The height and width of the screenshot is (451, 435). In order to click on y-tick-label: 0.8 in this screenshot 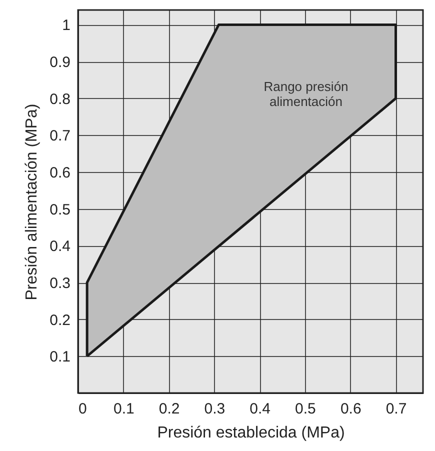, I will do `click(60, 99)`.